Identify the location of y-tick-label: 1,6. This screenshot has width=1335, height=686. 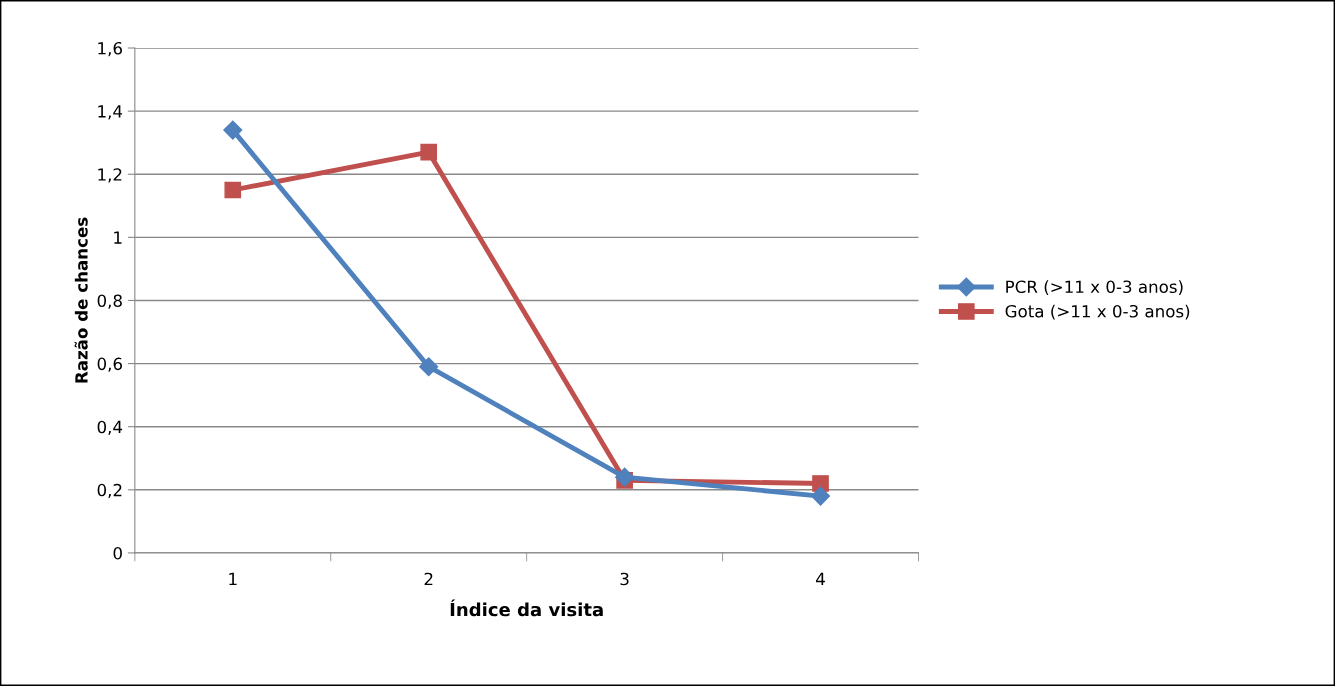
(110, 49).